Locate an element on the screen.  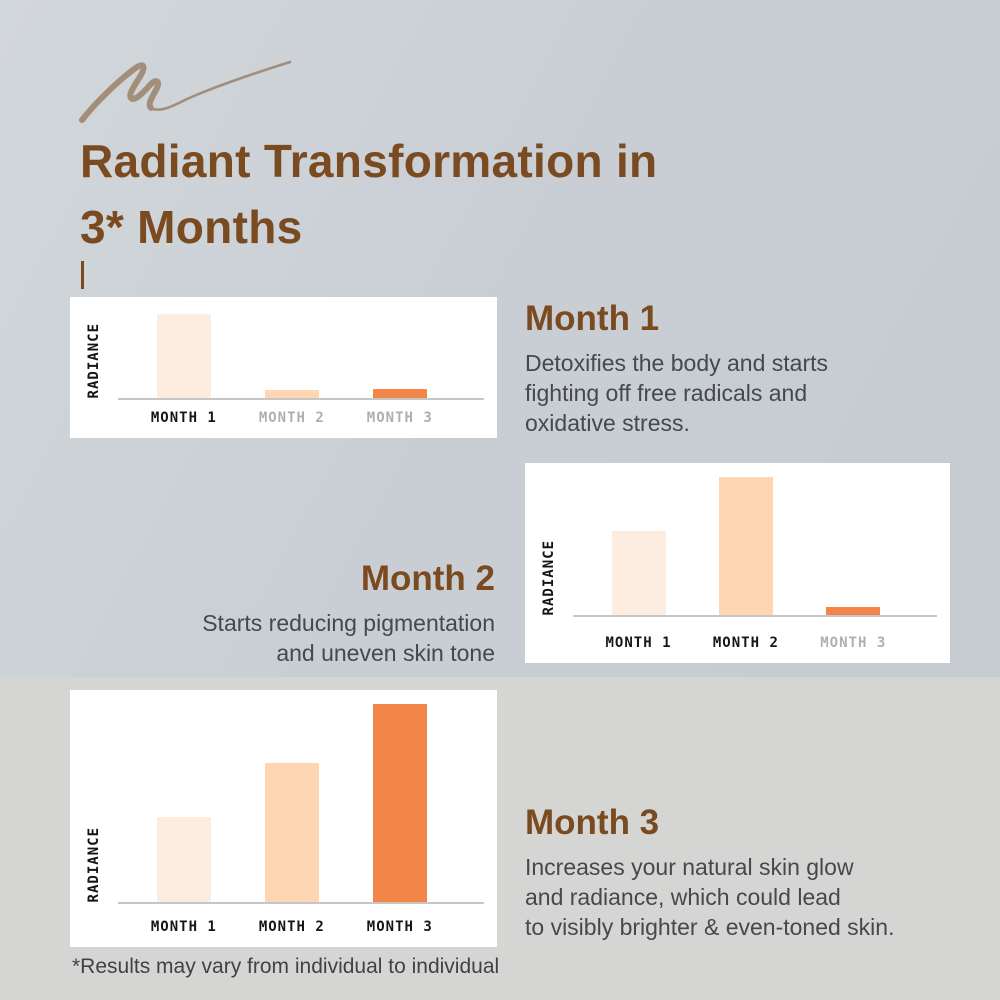
month-3-heading: Month 3 is located at coordinates (592, 822).